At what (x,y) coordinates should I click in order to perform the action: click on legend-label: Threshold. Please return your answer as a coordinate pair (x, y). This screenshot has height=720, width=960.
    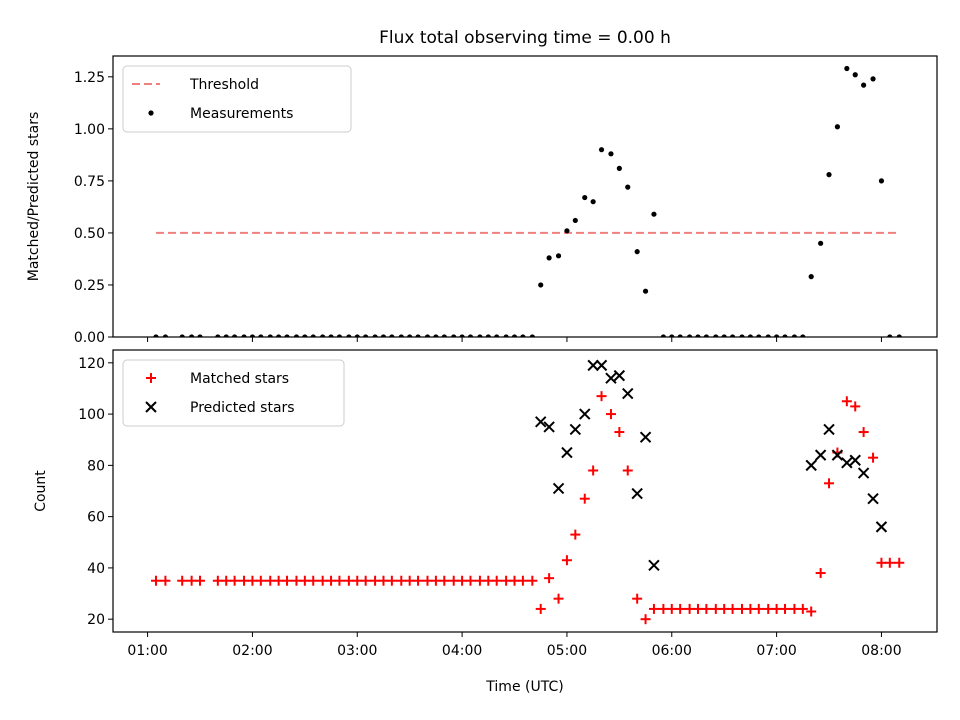
    Looking at the image, I should click on (224, 85).